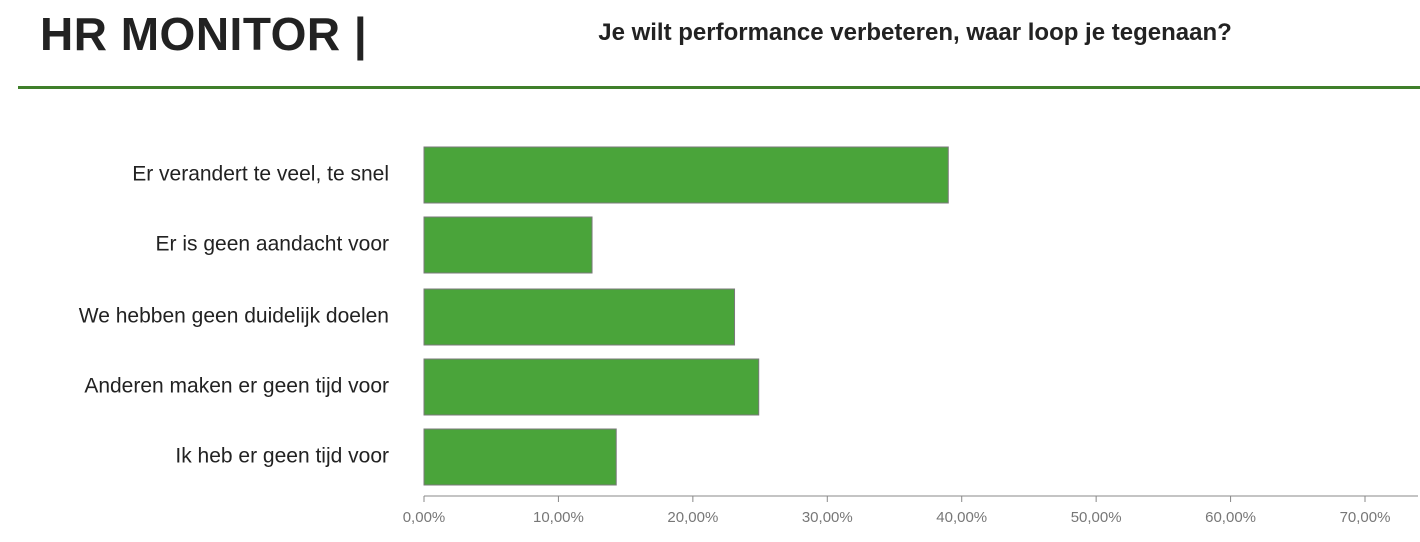 The height and width of the screenshot is (542, 1420). Describe the element at coordinates (260, 174) in the screenshot. I see `category-label: Er verandert te veel, te snel` at that location.